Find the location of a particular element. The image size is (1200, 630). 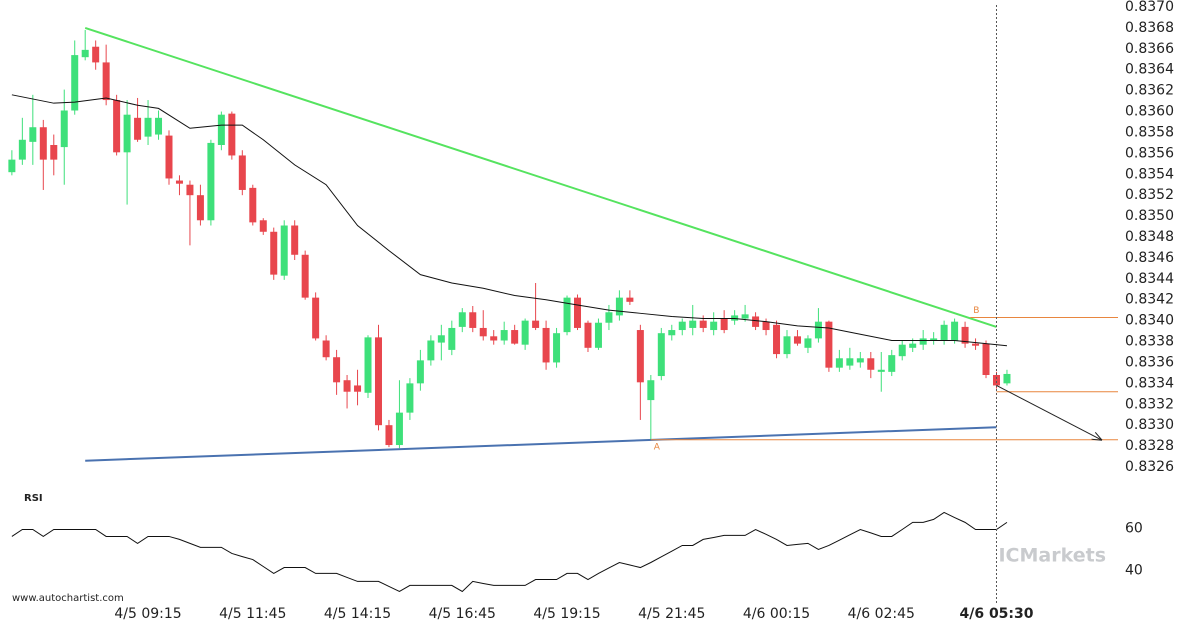

y-tick-label: 0.8354 is located at coordinates (1149, 174).